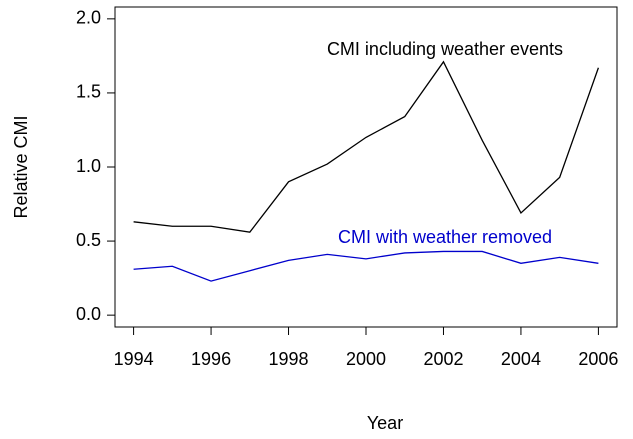 This screenshot has width=633, height=439. What do you see at coordinates (289, 359) in the screenshot?
I see `x-tick-label: 1998` at bounding box center [289, 359].